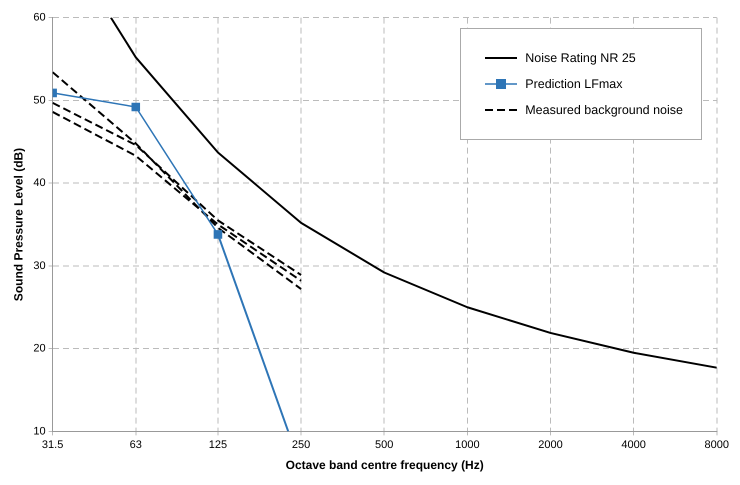 Image resolution: width=740 pixels, height=485 pixels. I want to click on x-tick-label: 4000, so click(633, 445).